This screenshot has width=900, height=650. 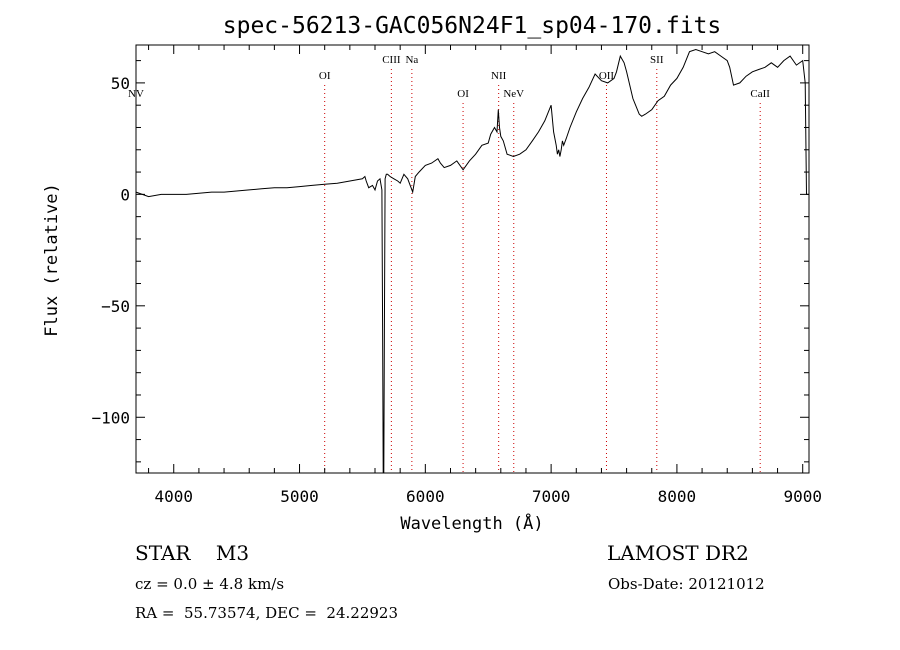 I want to click on coordinates: RA = 55.73574, DEC = 24.22923, so click(x=267, y=613).